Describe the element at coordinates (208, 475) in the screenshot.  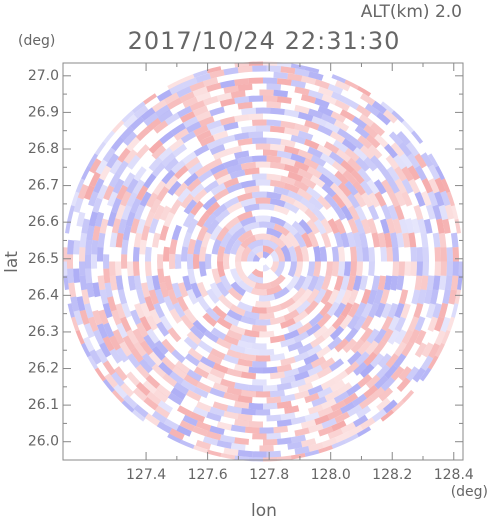
I see `x-tick-label: 127.6` at that location.